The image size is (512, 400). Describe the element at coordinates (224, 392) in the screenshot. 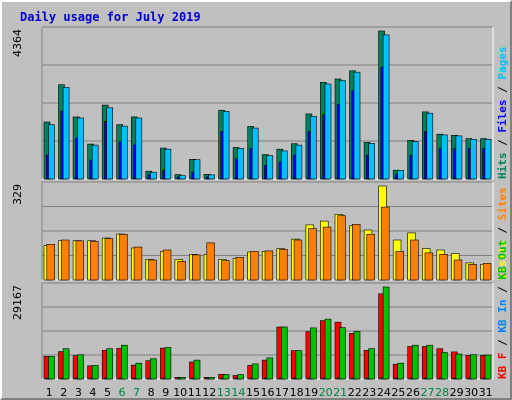

I see `day-label-13: 13` at that location.